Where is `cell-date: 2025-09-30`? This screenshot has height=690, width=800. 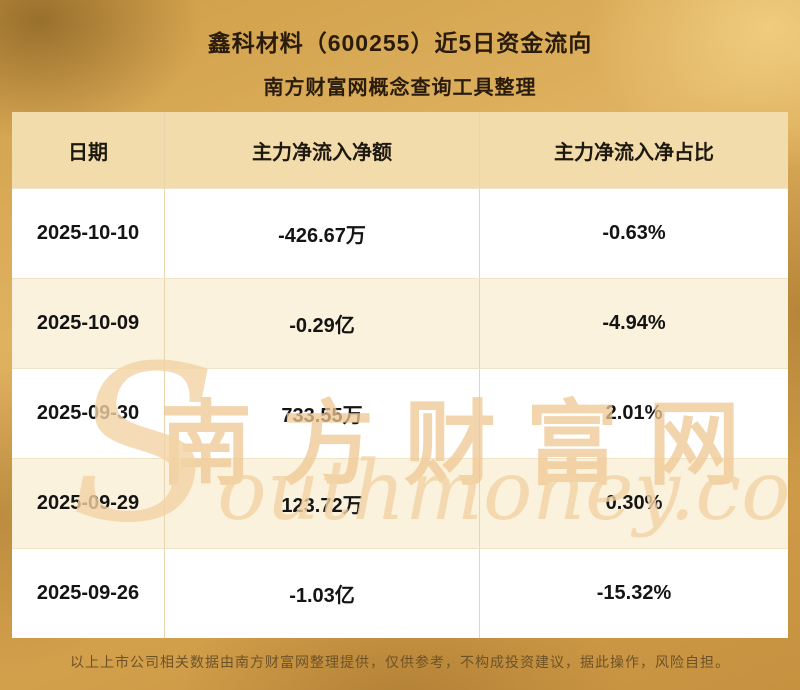
cell-date: 2025-09-30 is located at coordinates (88, 413).